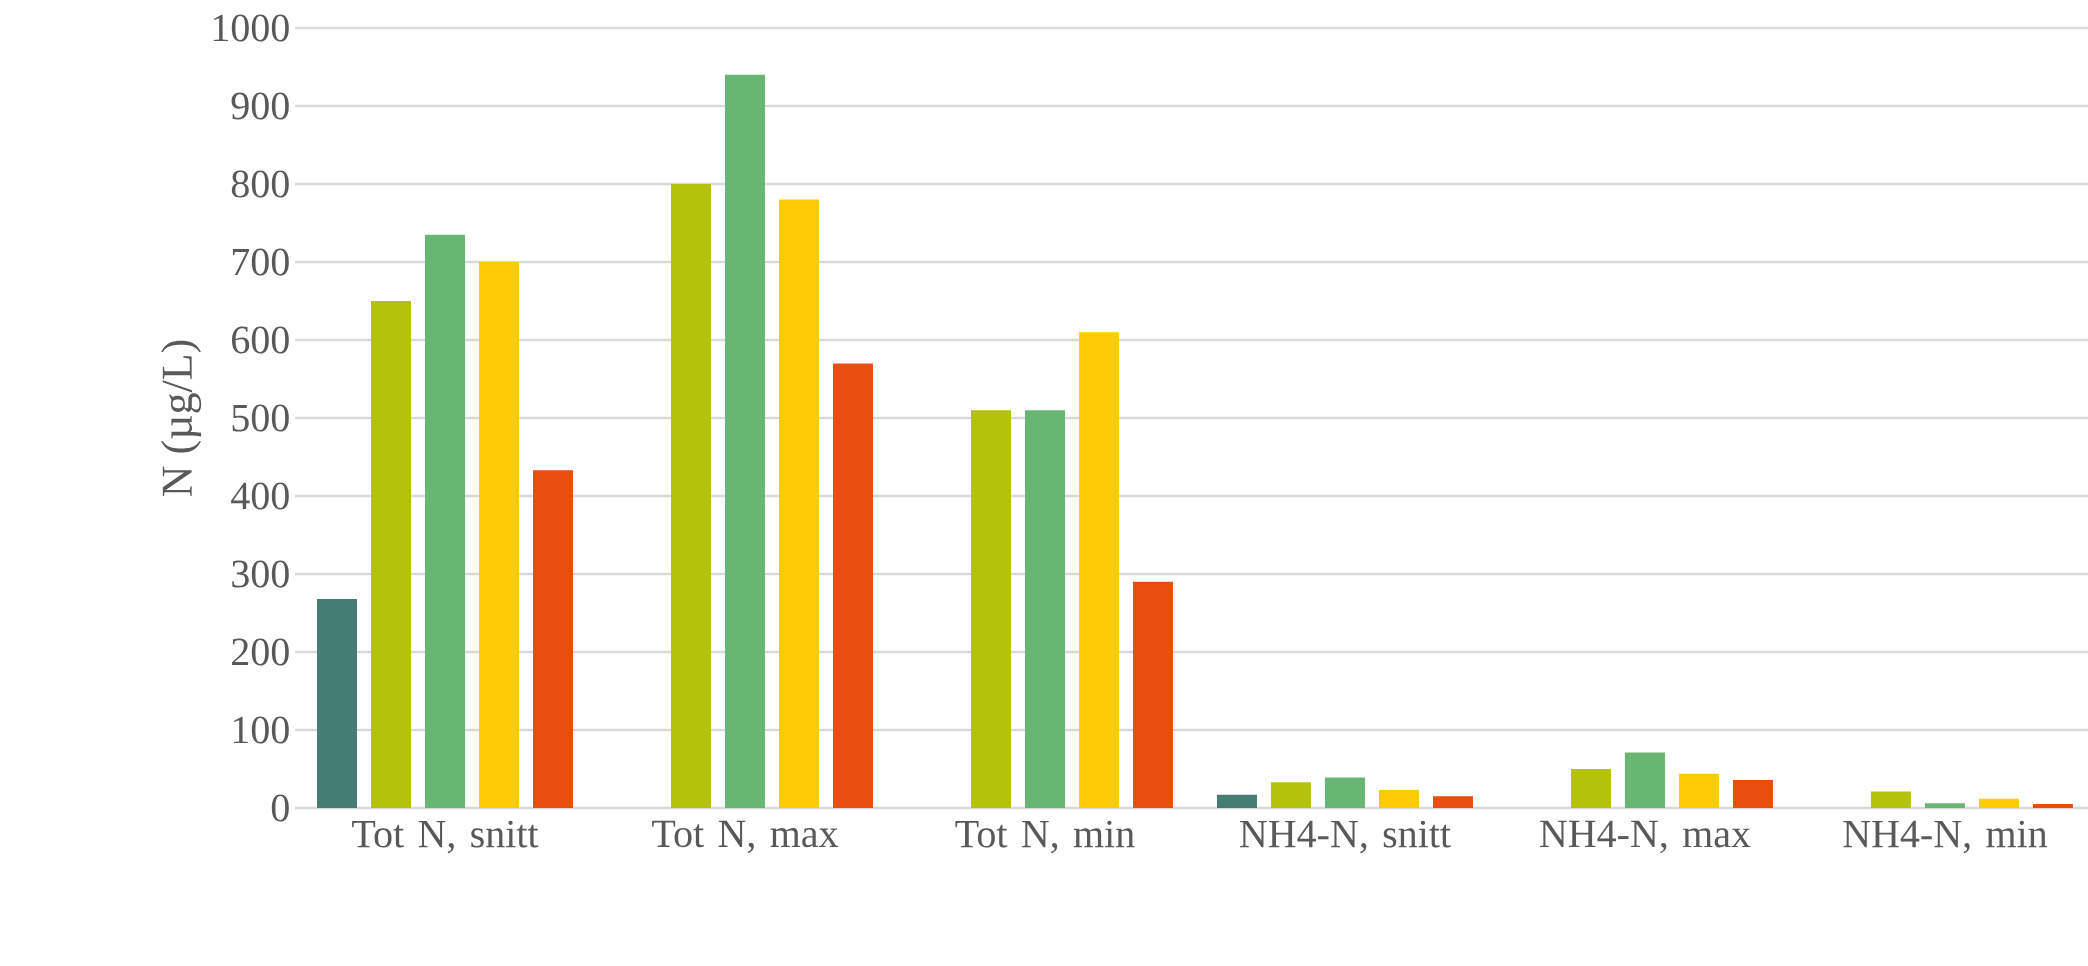 Image resolution: width=2088 pixels, height=966 pixels. What do you see at coordinates (260, 496) in the screenshot?
I see `y-tick-label: 400` at bounding box center [260, 496].